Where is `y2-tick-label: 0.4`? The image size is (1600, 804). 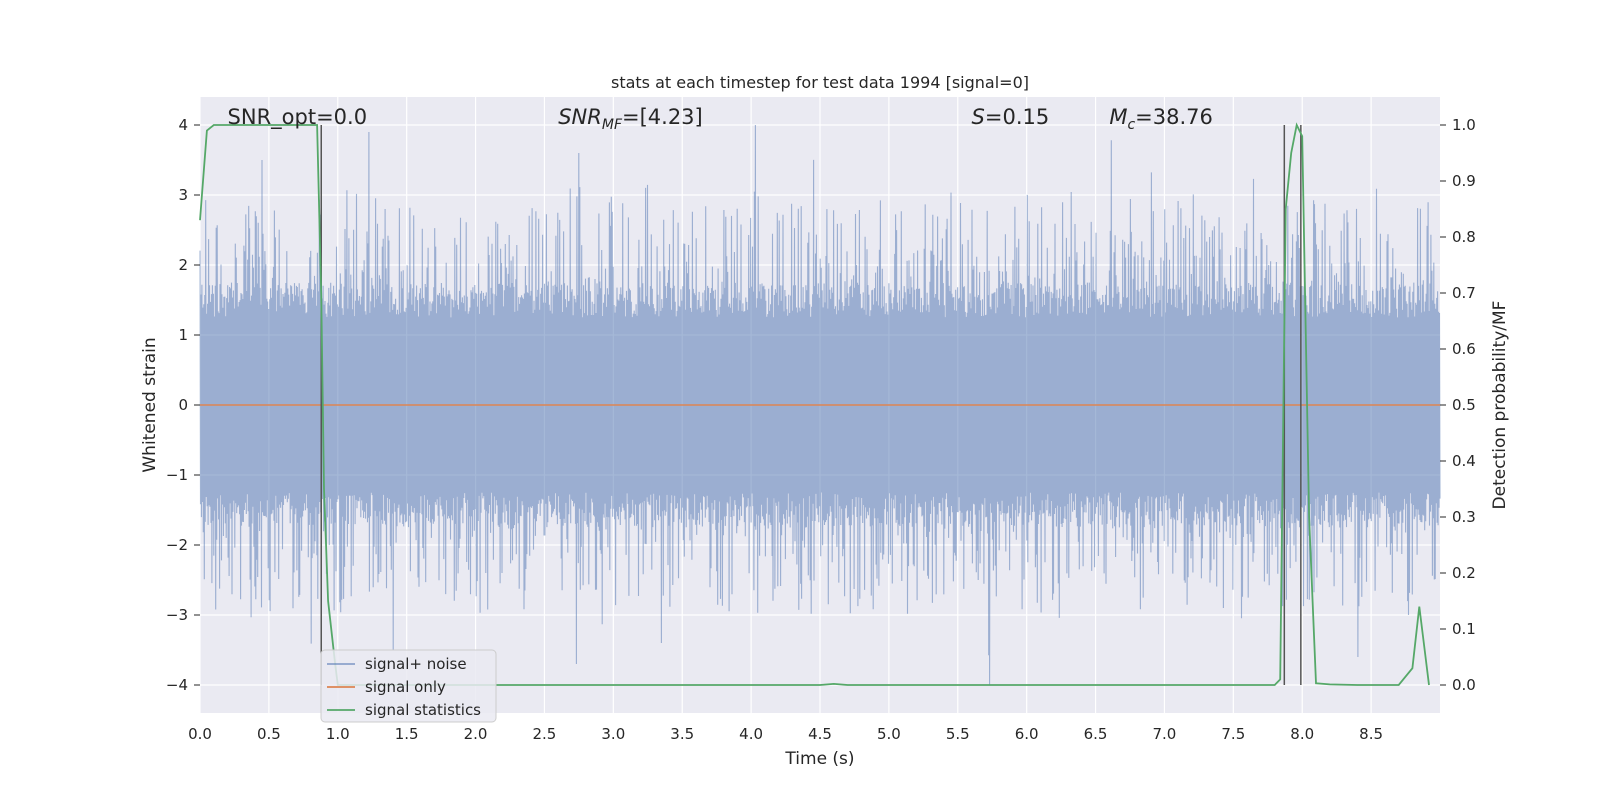
y2-tick-label: 0.4 is located at coordinates (1464, 461).